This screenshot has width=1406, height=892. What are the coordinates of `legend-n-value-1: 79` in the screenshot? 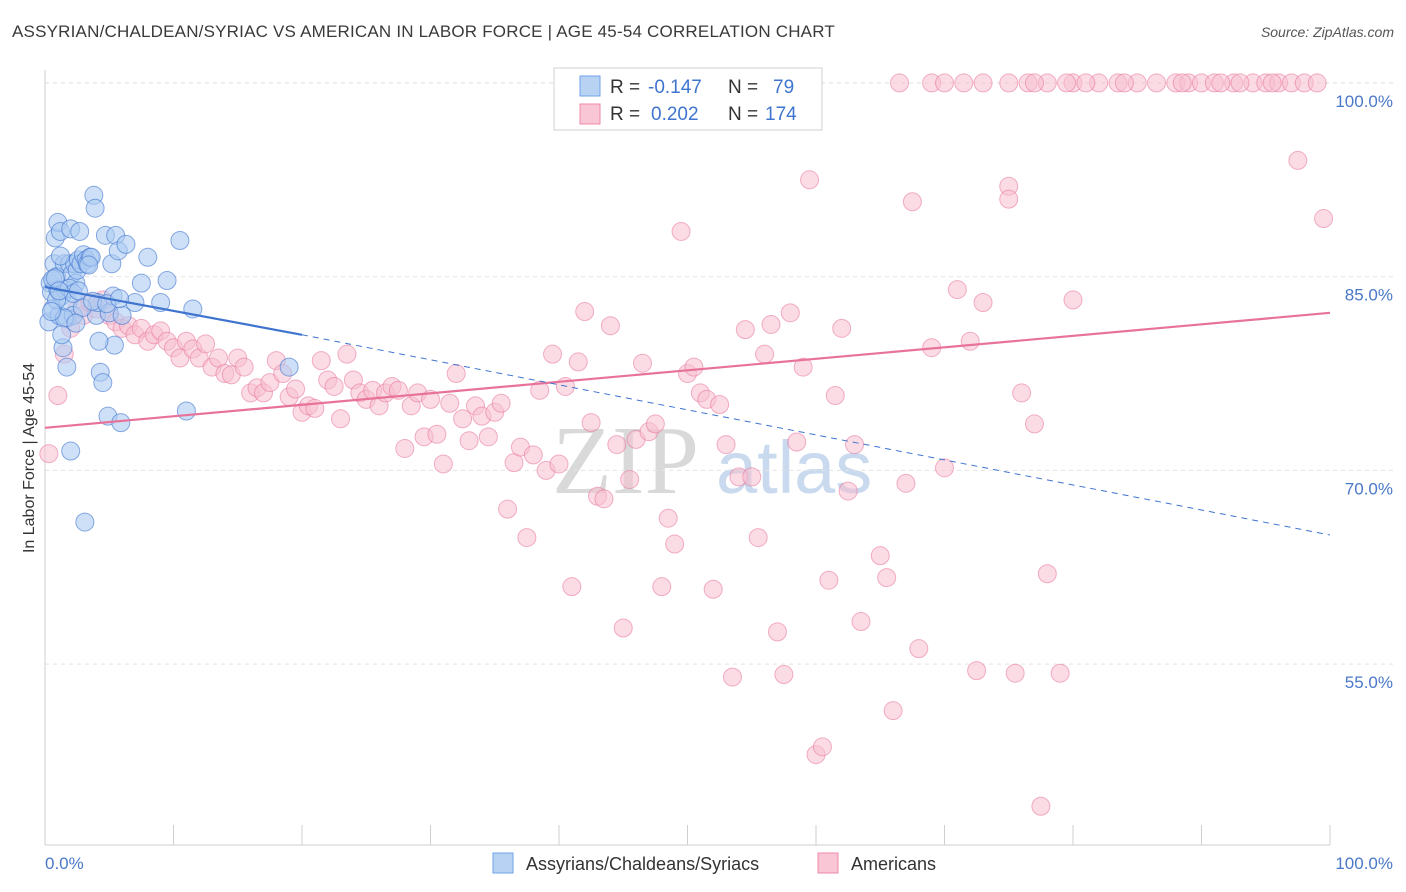 It's located at (783, 87).